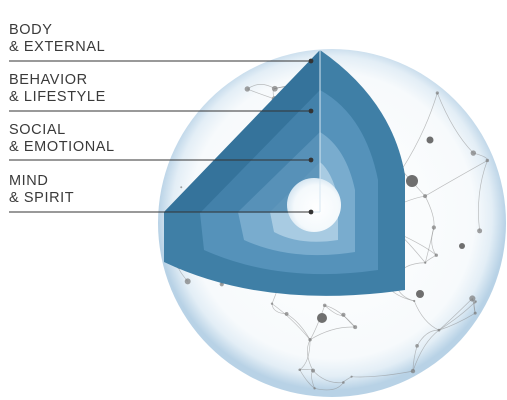 This screenshot has height=400, width=507. Describe the element at coordinates (57, 96) in the screenshot. I see `label-behavior-line2: & LIFESTYLE` at that location.